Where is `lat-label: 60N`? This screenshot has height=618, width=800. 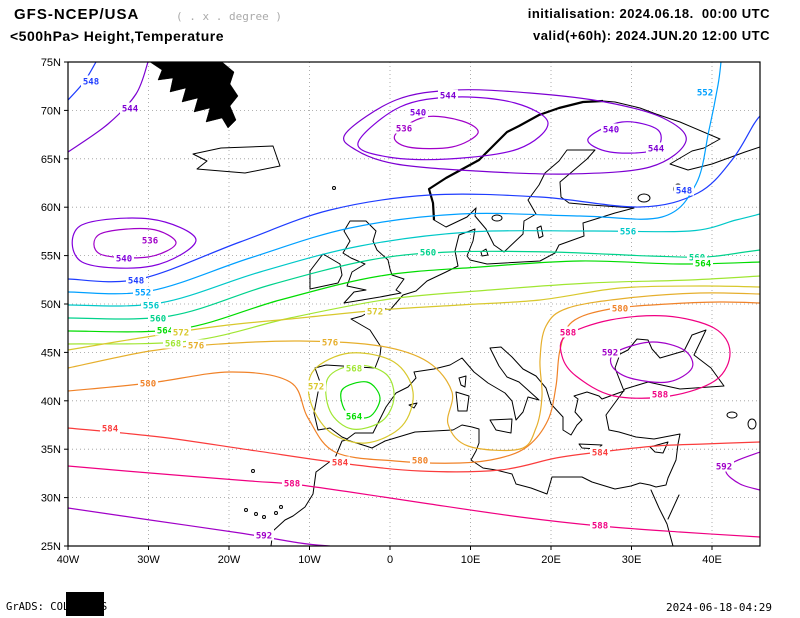 lat-label: 60N is located at coordinates (51, 208).